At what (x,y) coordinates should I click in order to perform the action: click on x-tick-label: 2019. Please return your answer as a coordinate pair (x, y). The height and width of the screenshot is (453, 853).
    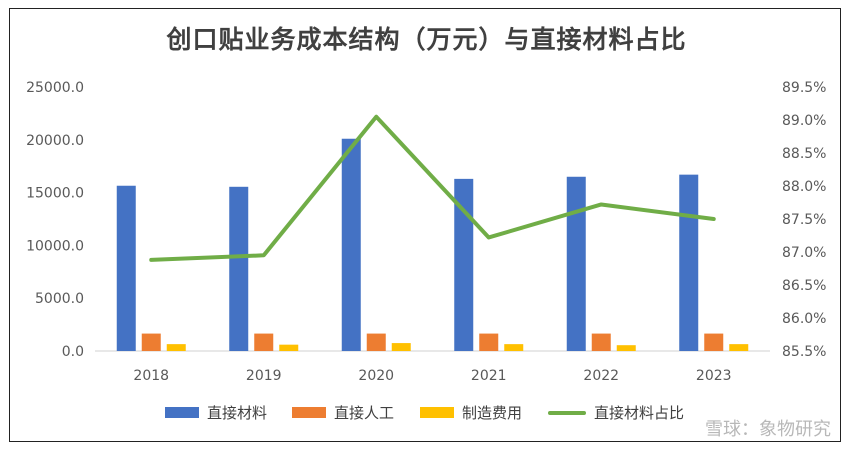
    Looking at the image, I should click on (264, 376).